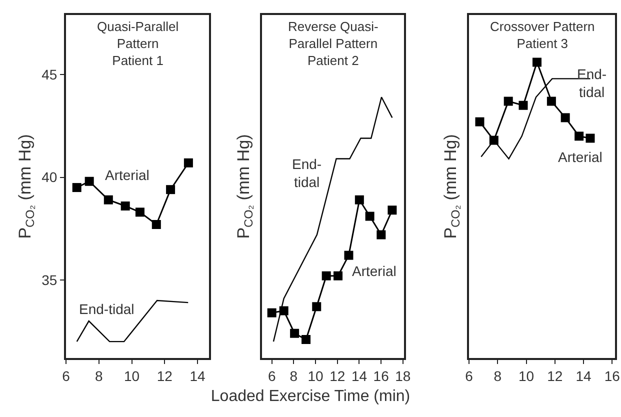  I want to click on line-series, so click(132, 321).